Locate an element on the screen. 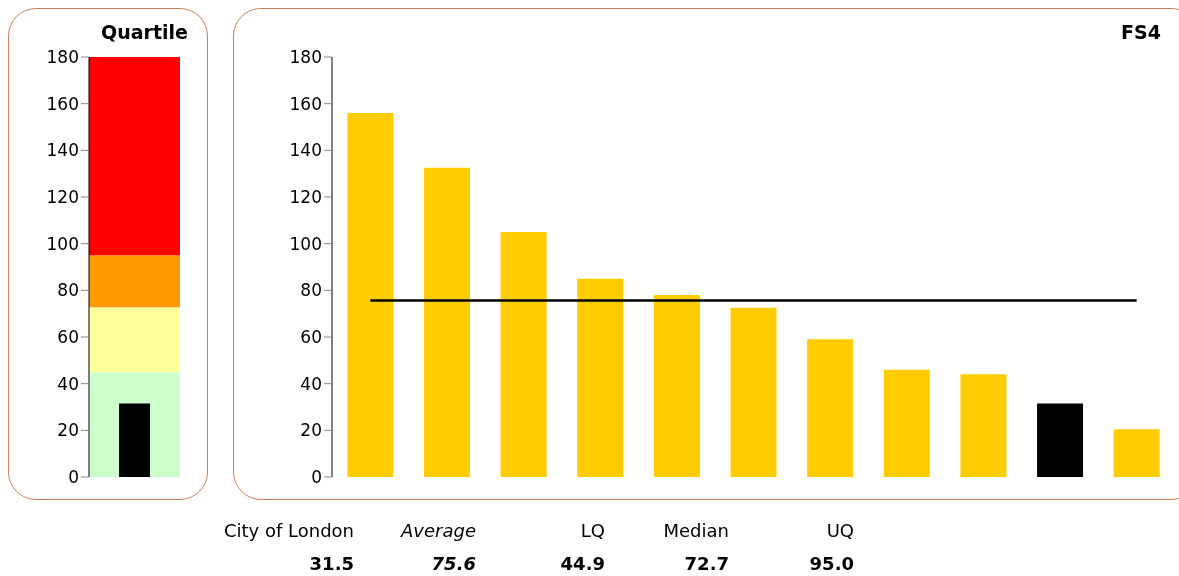 This screenshot has width=1179, height=576. text: 72.7 is located at coordinates (706, 563).